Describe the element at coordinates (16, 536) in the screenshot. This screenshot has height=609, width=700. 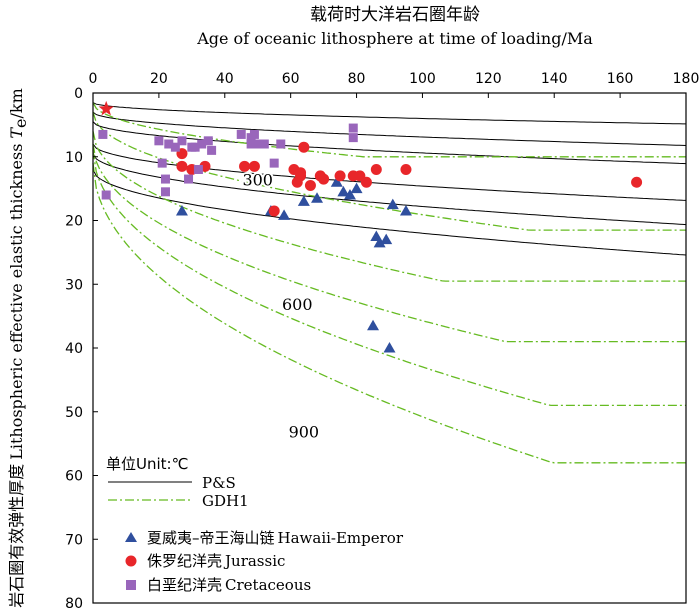
I see `y-axis-label-cn: 岩石圈有效弹性厚度` at that location.